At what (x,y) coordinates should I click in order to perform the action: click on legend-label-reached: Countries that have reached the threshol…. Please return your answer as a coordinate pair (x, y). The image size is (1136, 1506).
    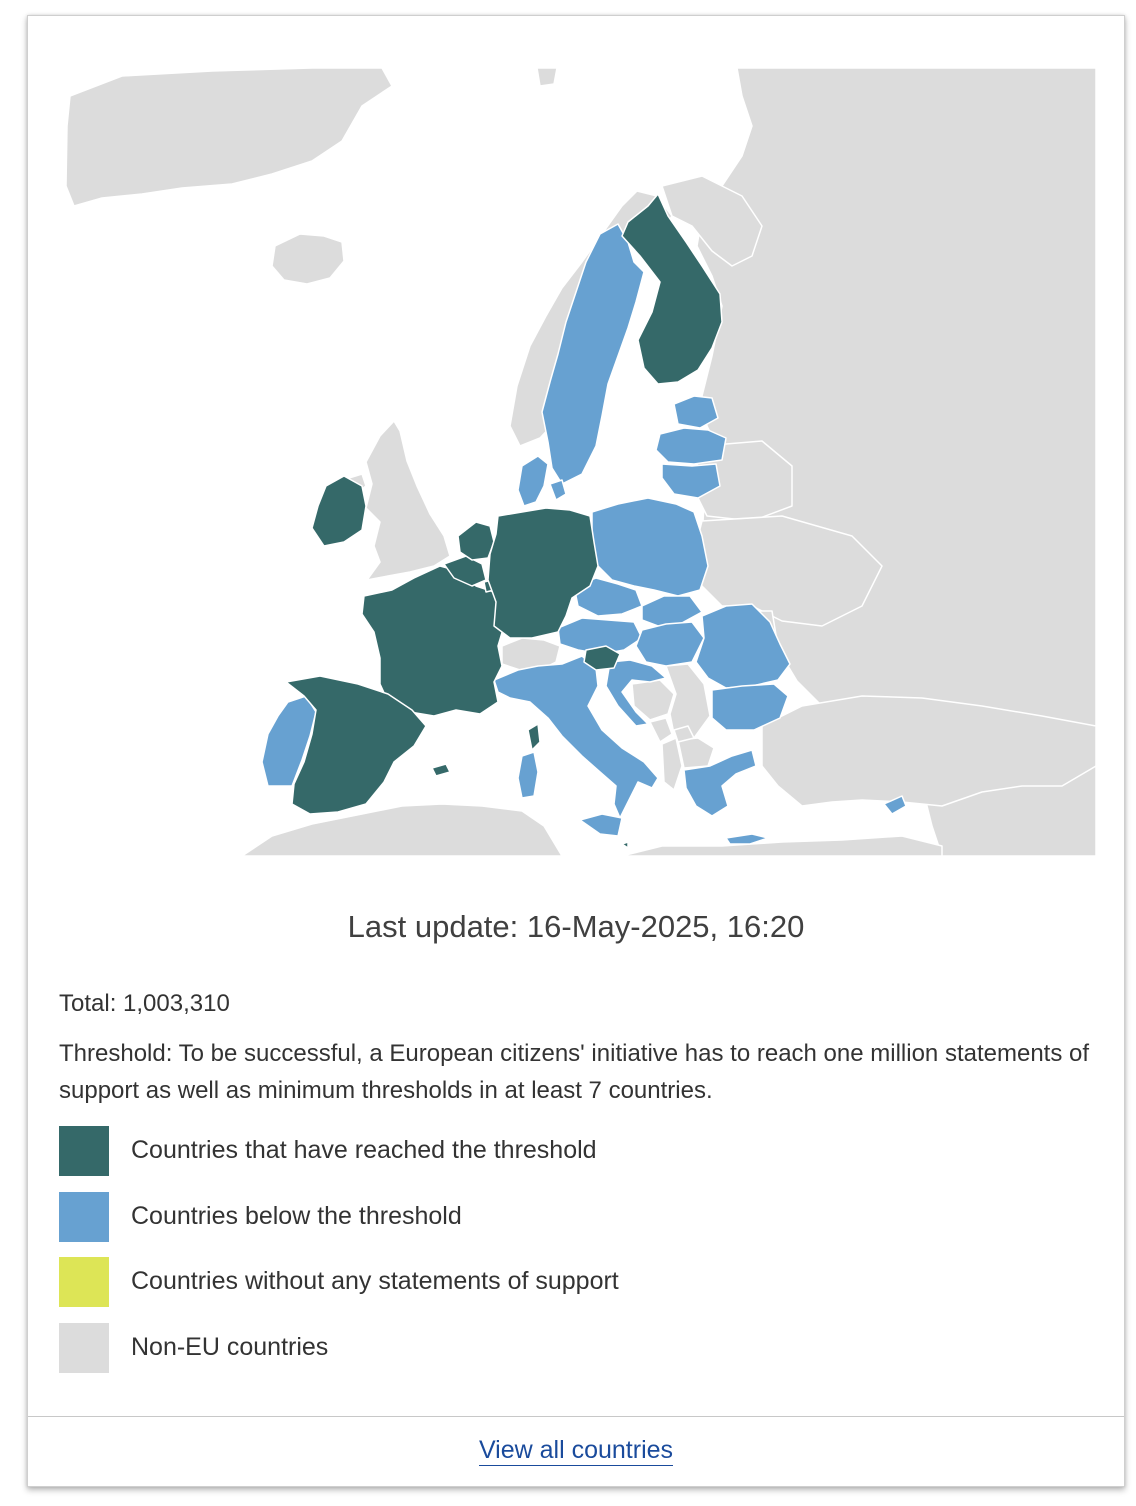
    Looking at the image, I should click on (364, 1150).